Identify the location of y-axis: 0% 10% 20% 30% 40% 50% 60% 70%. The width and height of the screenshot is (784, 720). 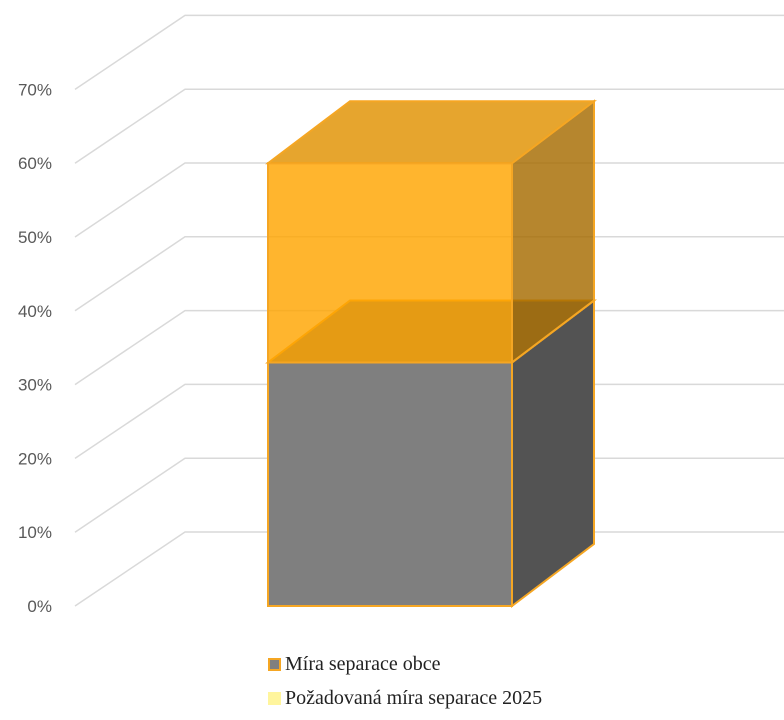
(35, 348).